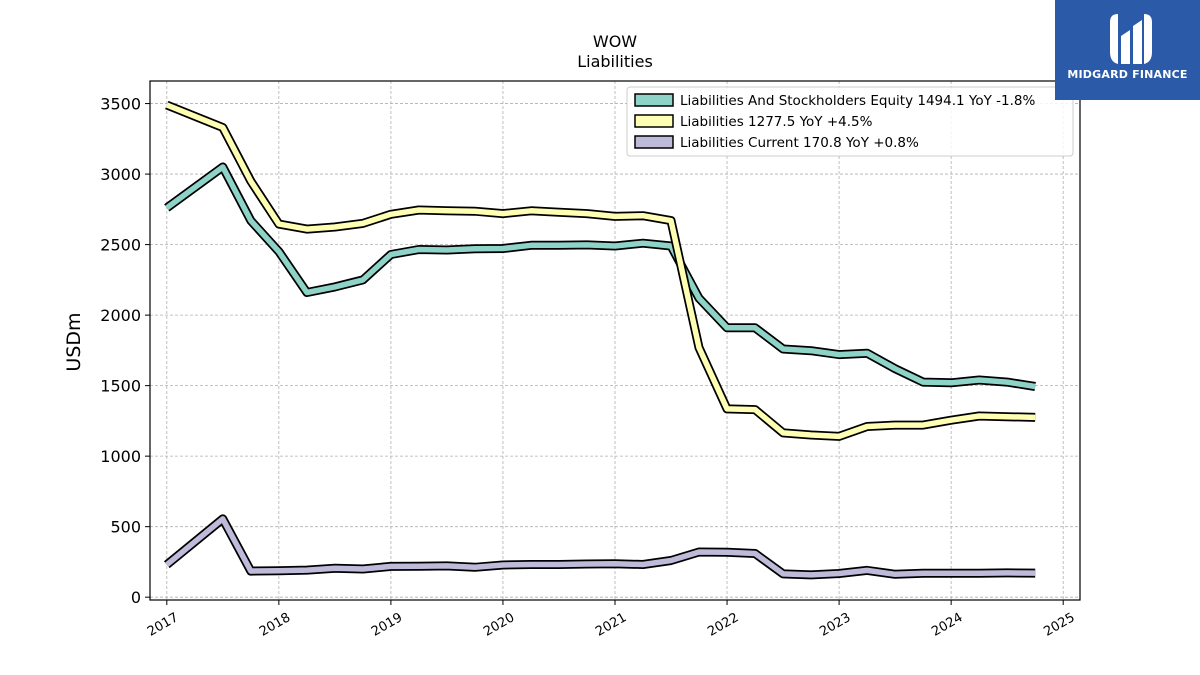 The width and height of the screenshot is (1200, 675). Describe the element at coordinates (1127, 74) in the screenshot. I see `logo-text: MIDGARD FINANCE` at that location.